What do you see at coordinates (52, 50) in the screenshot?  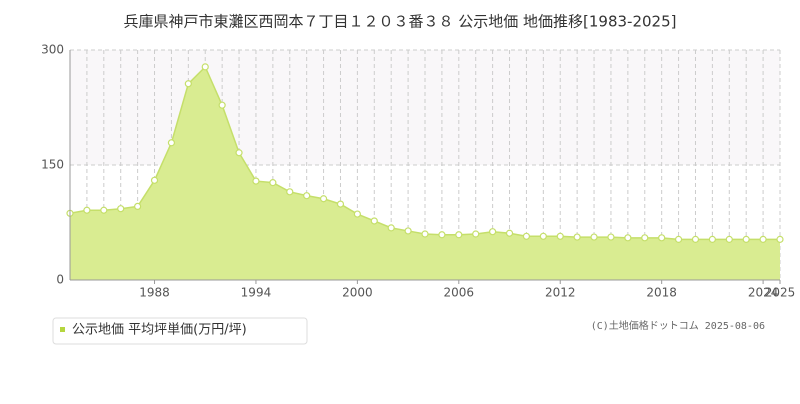 I see `y-tick-label: 300` at bounding box center [52, 50].